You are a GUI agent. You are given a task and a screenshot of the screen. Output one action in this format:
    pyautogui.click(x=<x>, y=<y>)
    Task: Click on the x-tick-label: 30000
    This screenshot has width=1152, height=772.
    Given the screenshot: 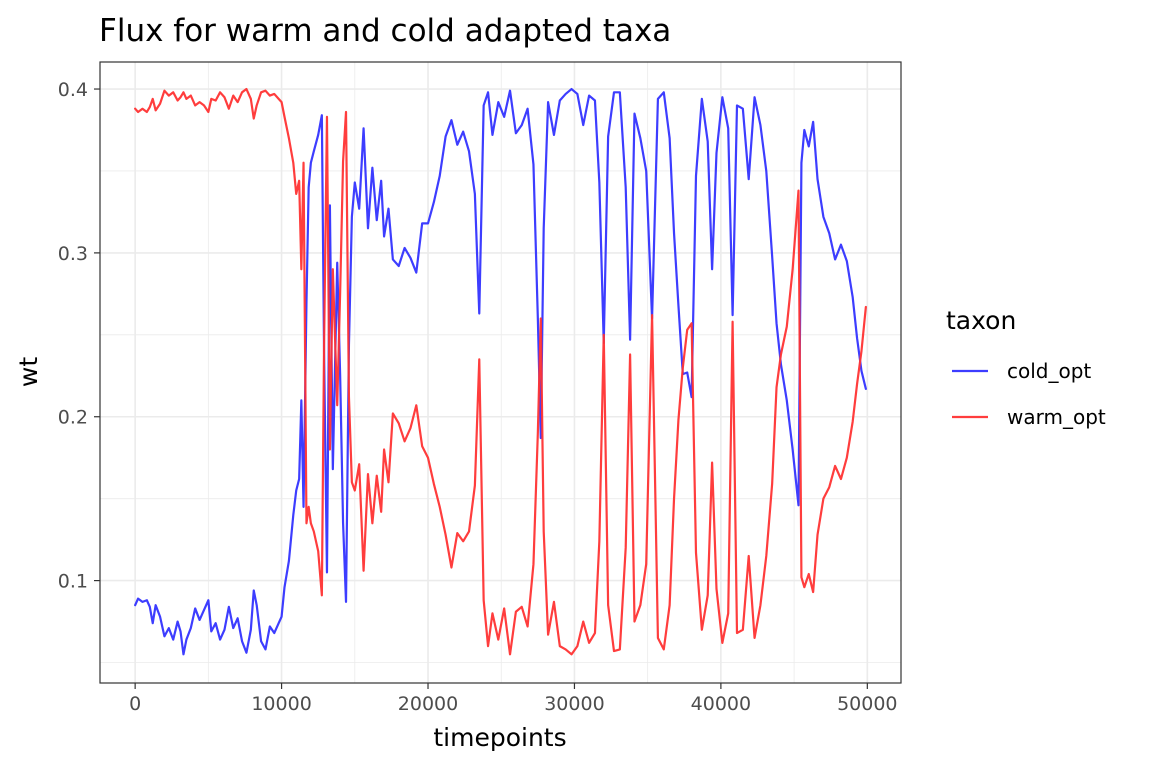 What is the action you would take?
    pyautogui.click(x=574, y=704)
    